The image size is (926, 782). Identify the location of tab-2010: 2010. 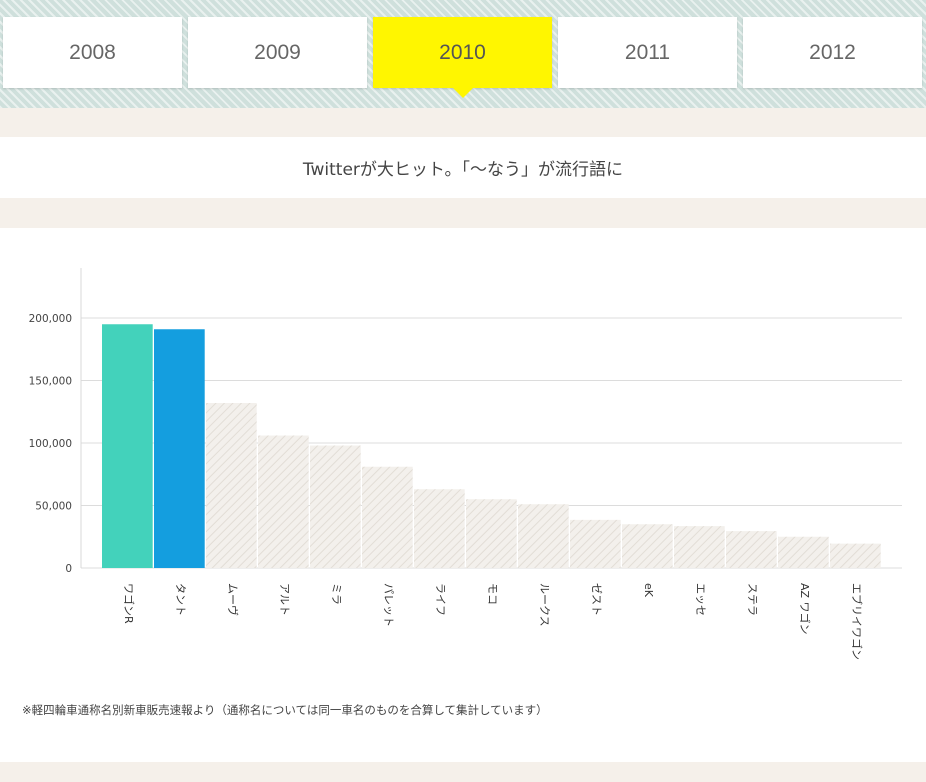
(462, 57).